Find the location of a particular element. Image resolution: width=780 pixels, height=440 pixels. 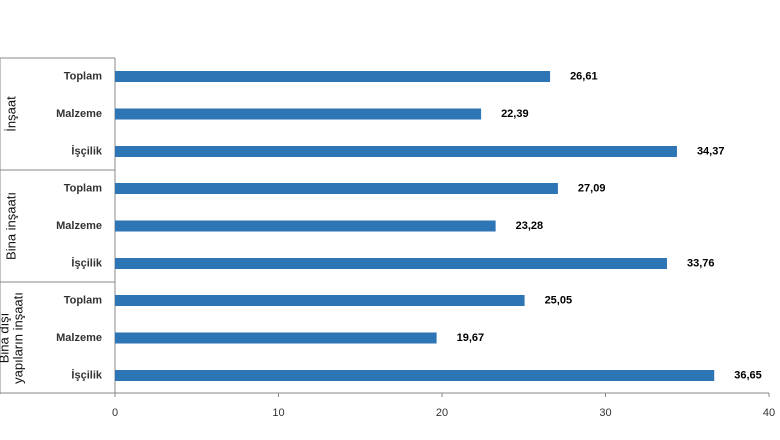

value-label: 27,09 is located at coordinates (592, 188).